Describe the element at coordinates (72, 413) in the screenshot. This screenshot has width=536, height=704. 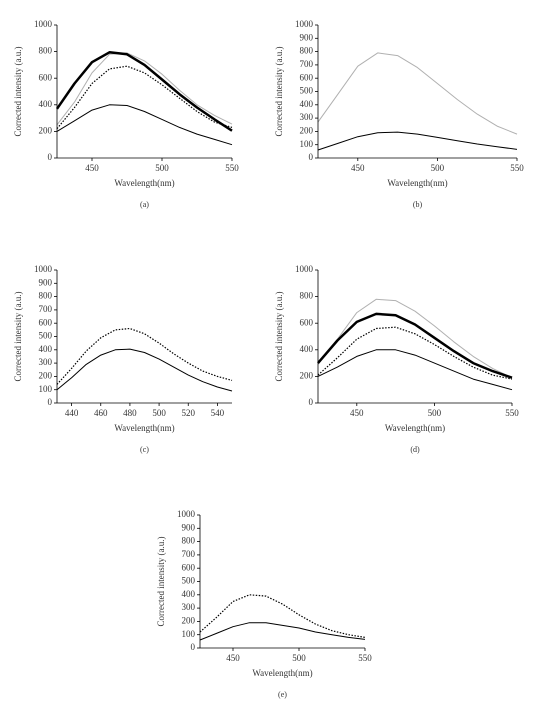
I see `x-tick-label: 440` at that location.